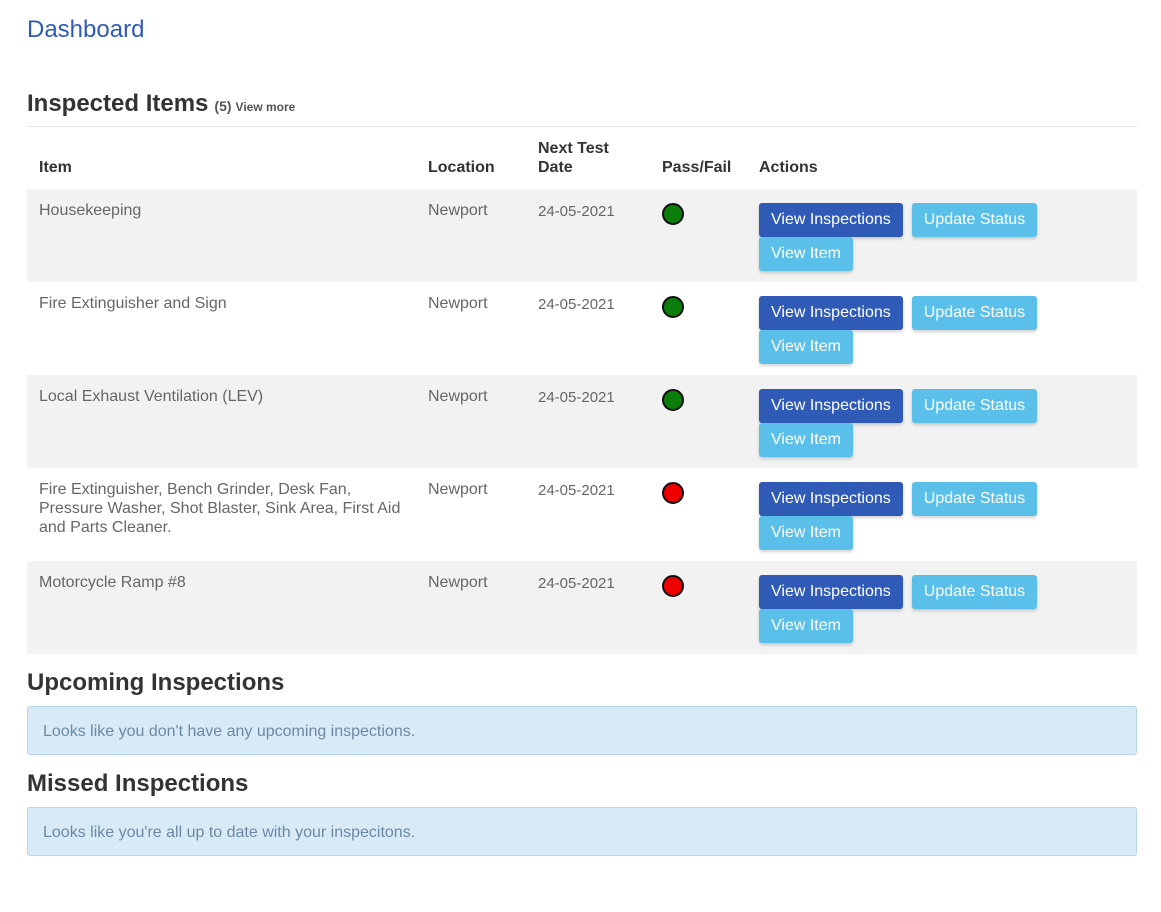 This screenshot has height=912, width=1161. What do you see at coordinates (138, 783) in the screenshot?
I see `missed-inspections-heading: Missed Inspections` at bounding box center [138, 783].